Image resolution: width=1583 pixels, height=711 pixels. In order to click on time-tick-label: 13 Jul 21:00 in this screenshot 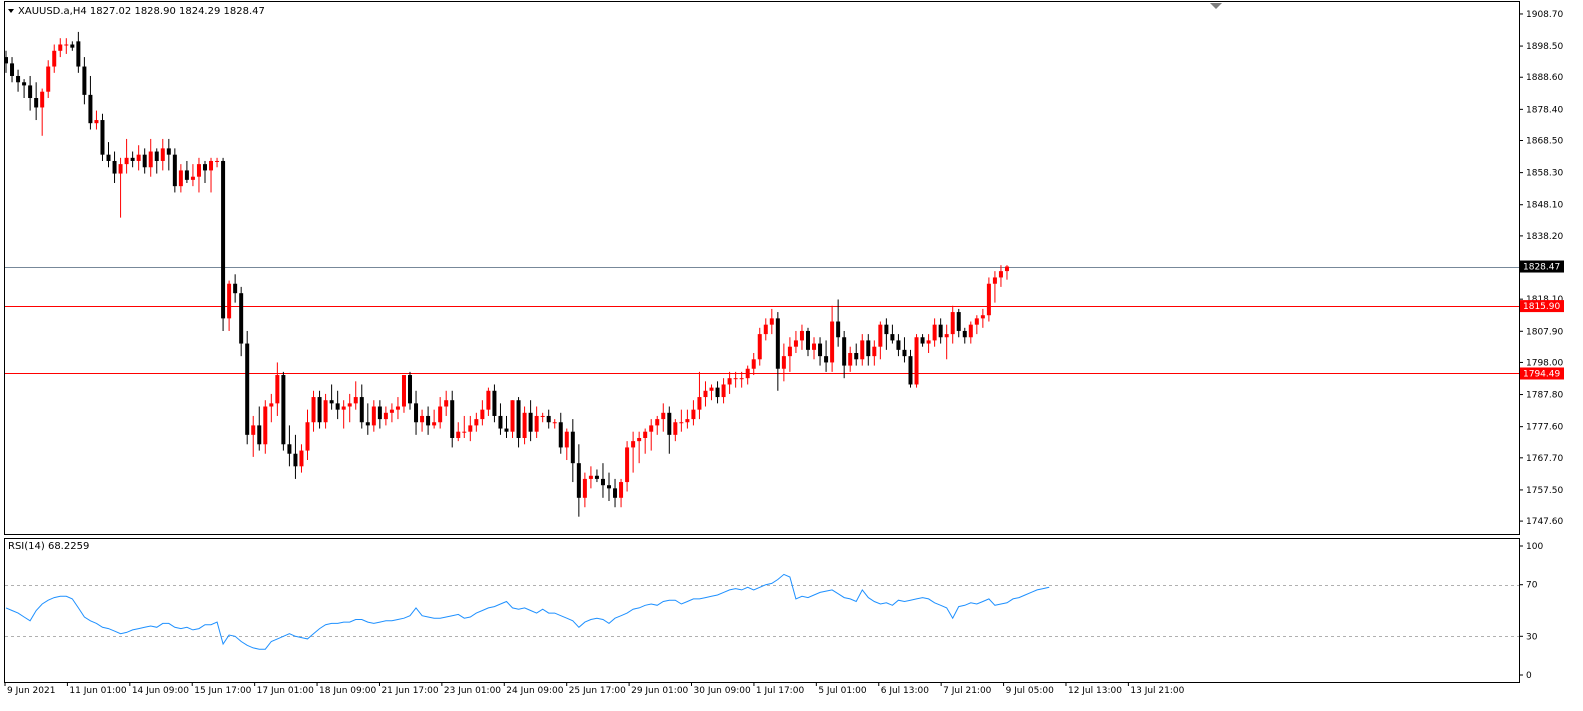, I will do `click(1157, 691)`.